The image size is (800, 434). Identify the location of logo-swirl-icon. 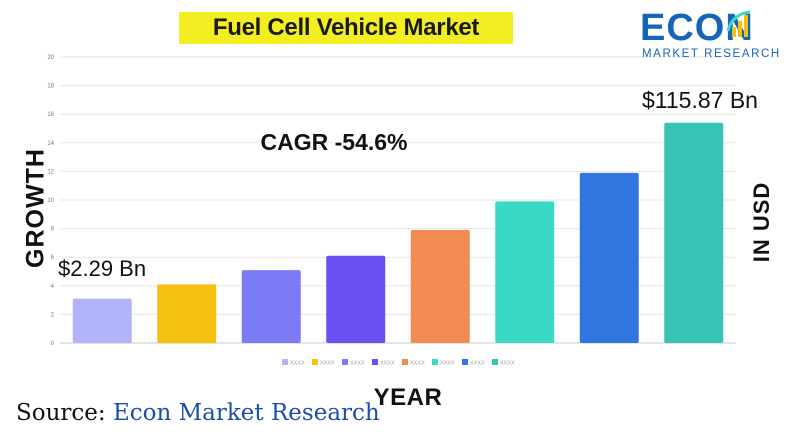
(738, 23).